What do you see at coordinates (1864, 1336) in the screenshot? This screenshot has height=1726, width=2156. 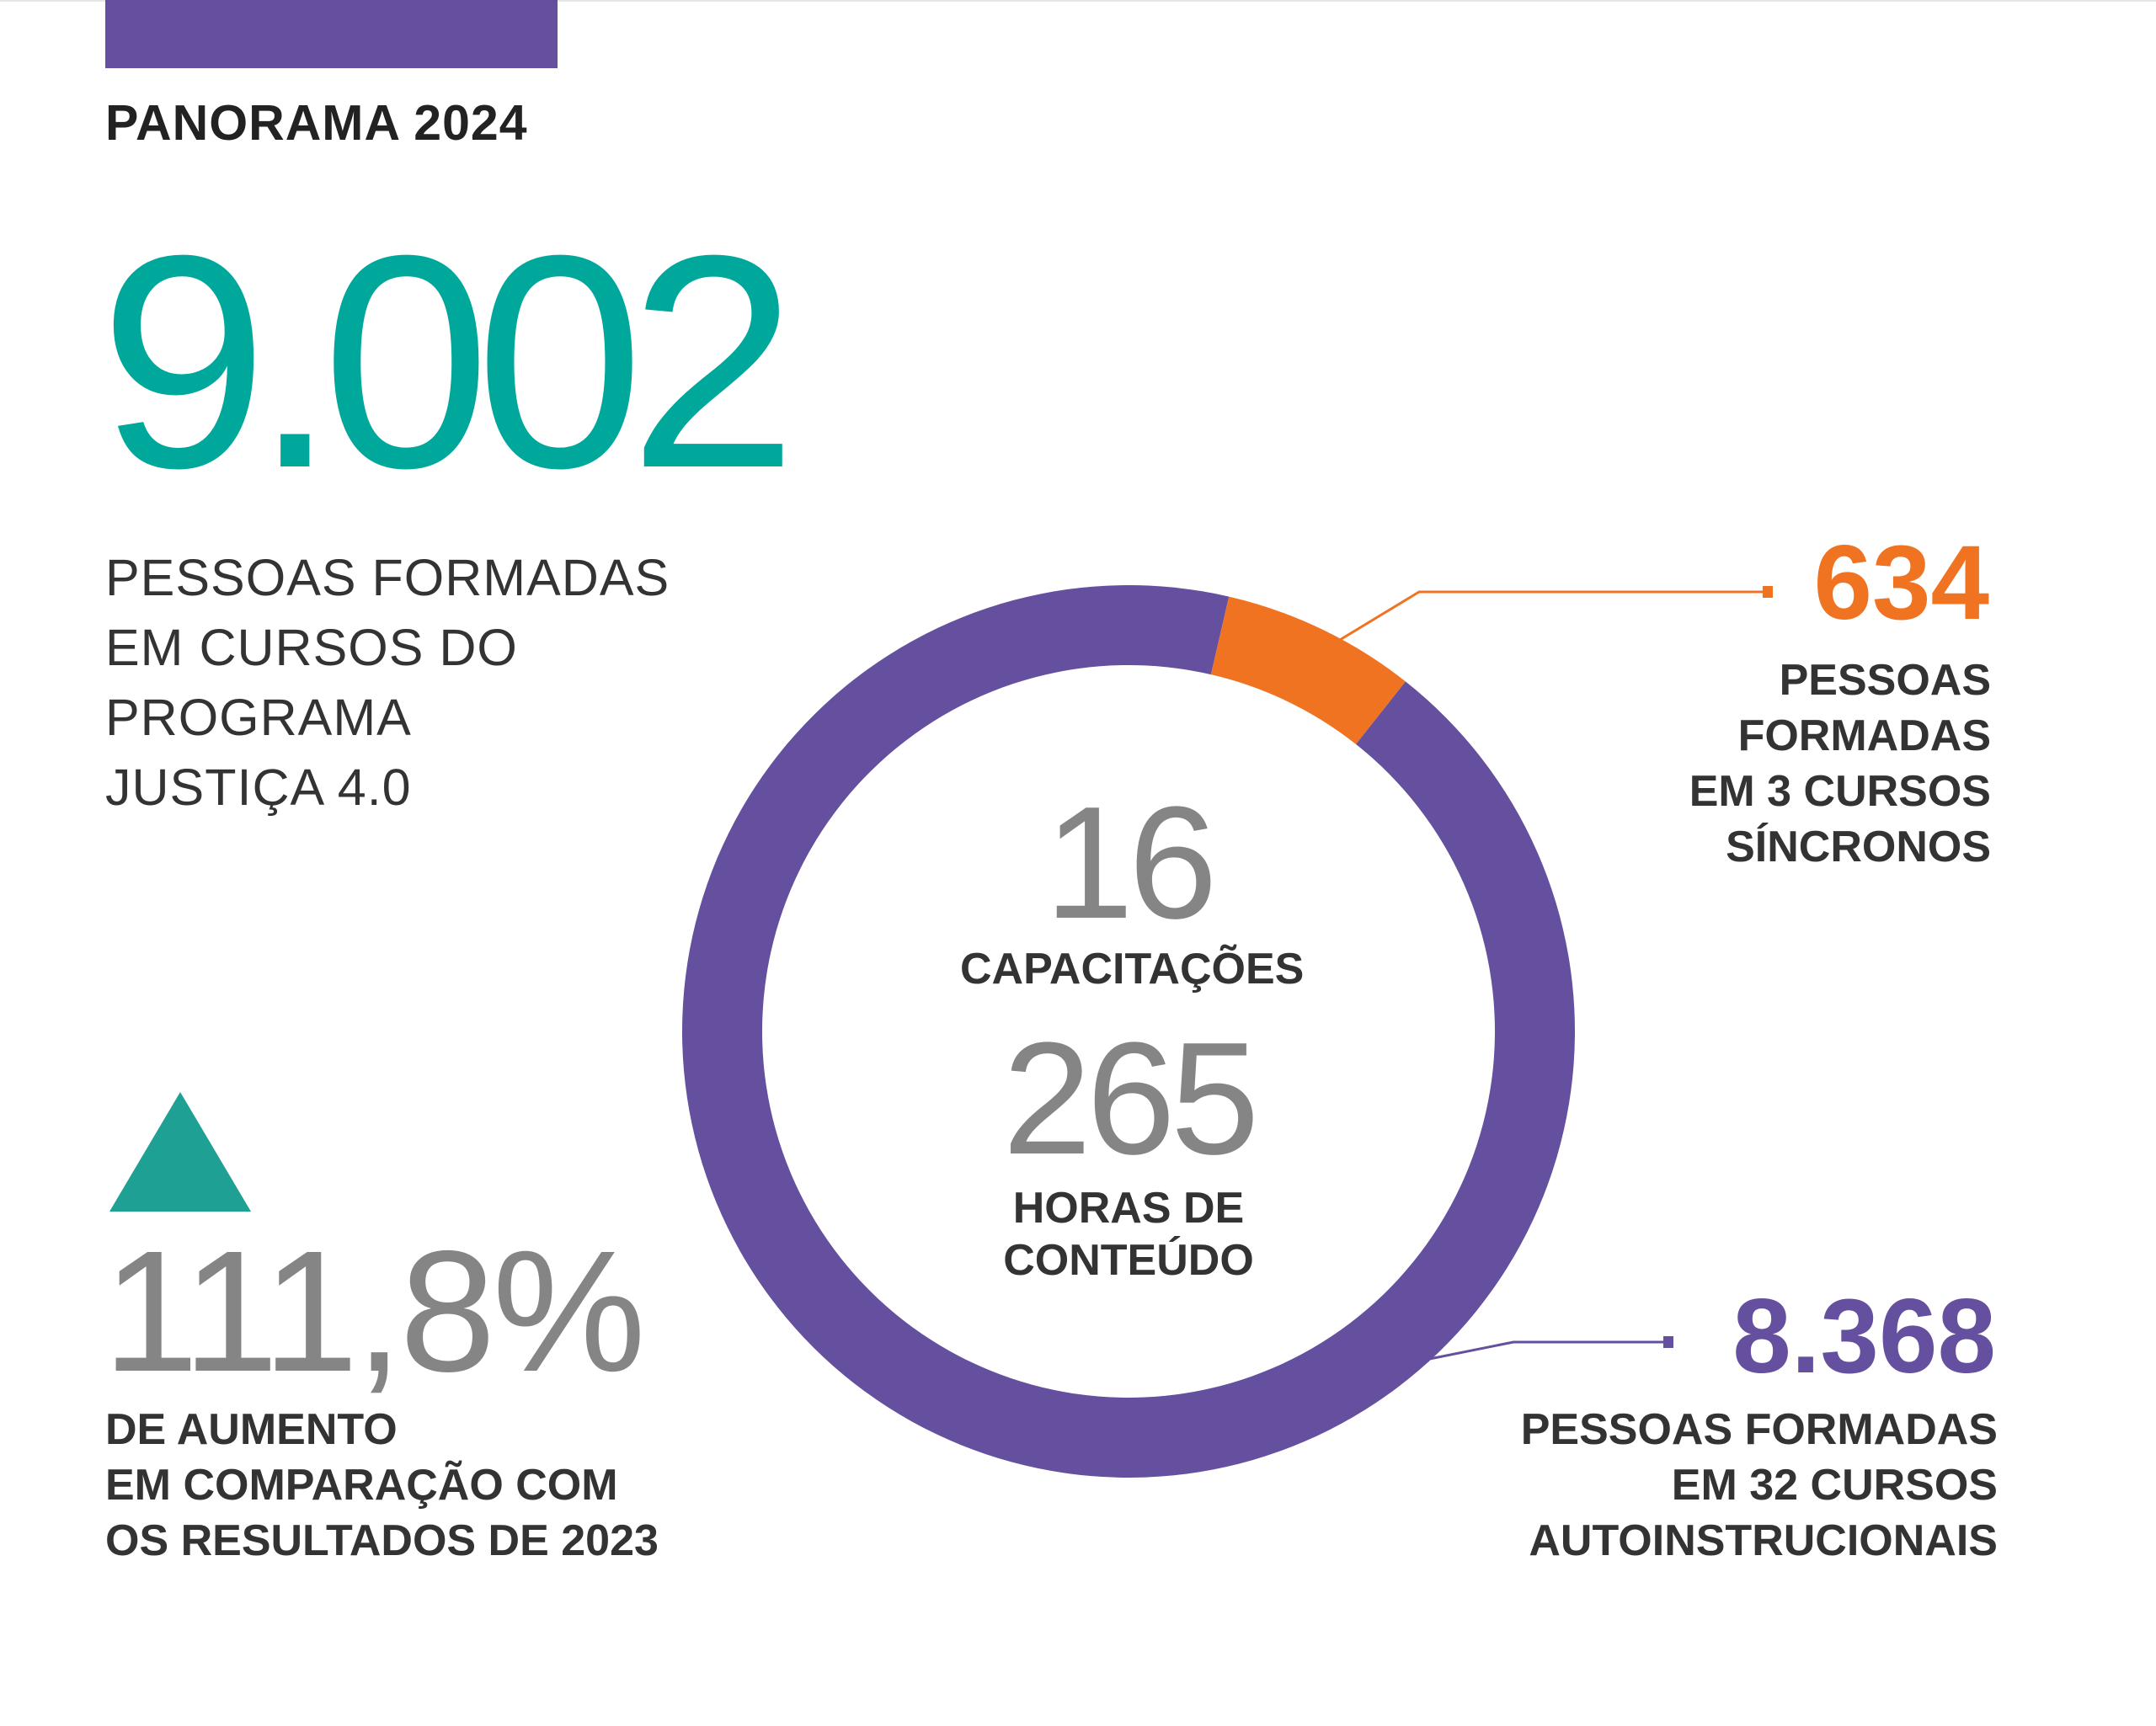 I see `autoinstrucionais-value: 8.368` at bounding box center [1864, 1336].